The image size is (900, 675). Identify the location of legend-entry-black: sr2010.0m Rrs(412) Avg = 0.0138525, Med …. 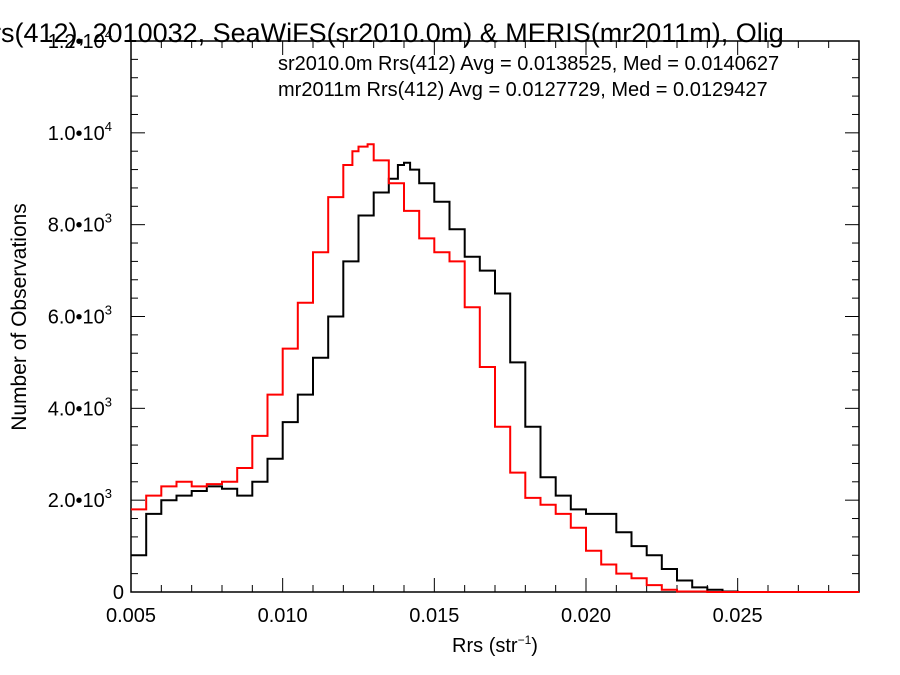
(528, 64).